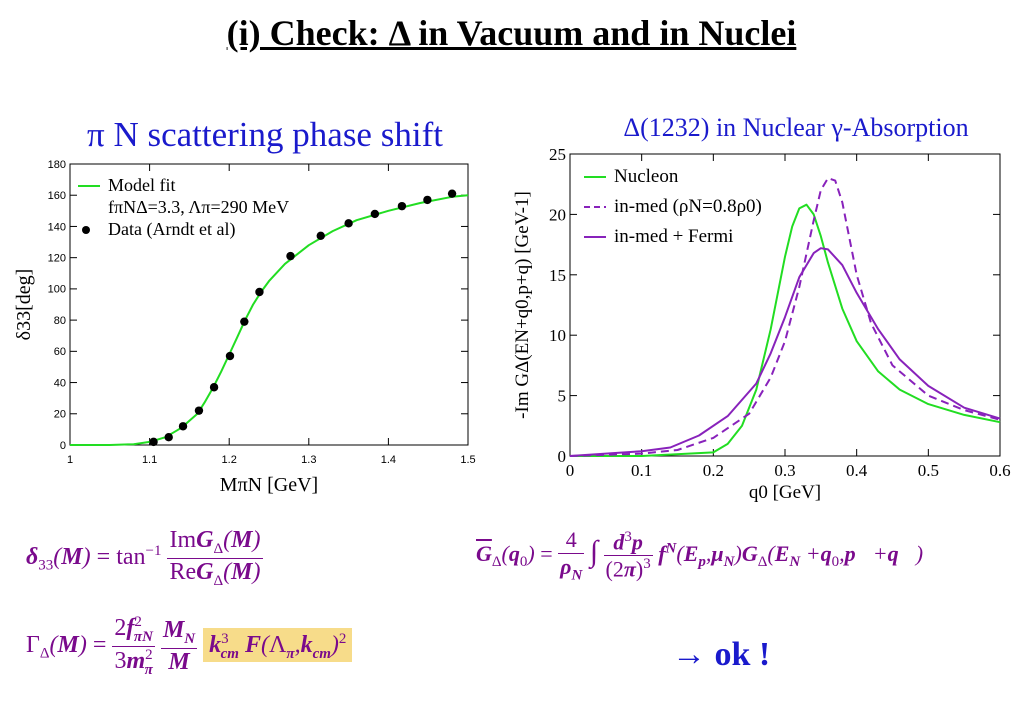 This screenshot has width=1023, height=708. I want to click on phase-shift-y-tick-label: 140, so click(57, 227).